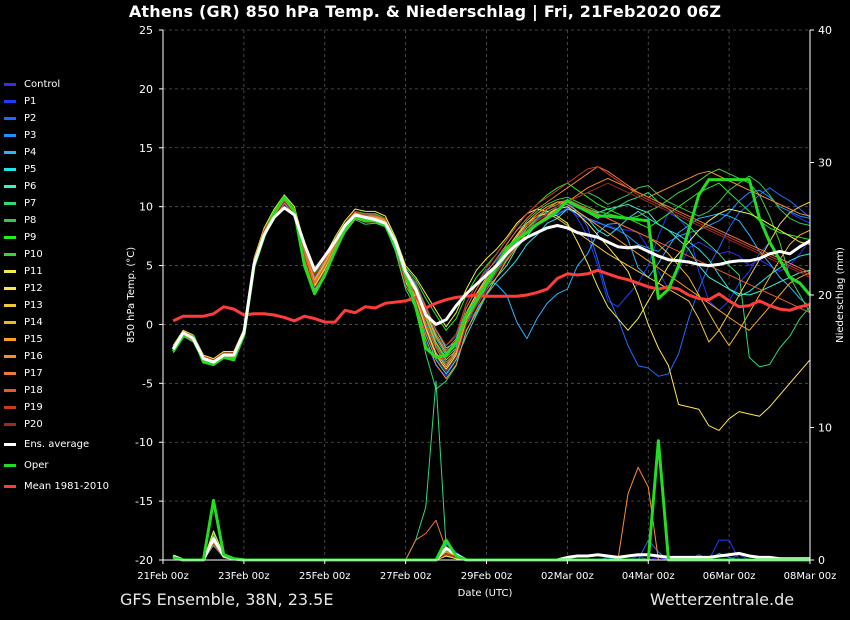  Describe the element at coordinates (146, 148) in the screenshot. I see `y-tick-label: 15` at that location.